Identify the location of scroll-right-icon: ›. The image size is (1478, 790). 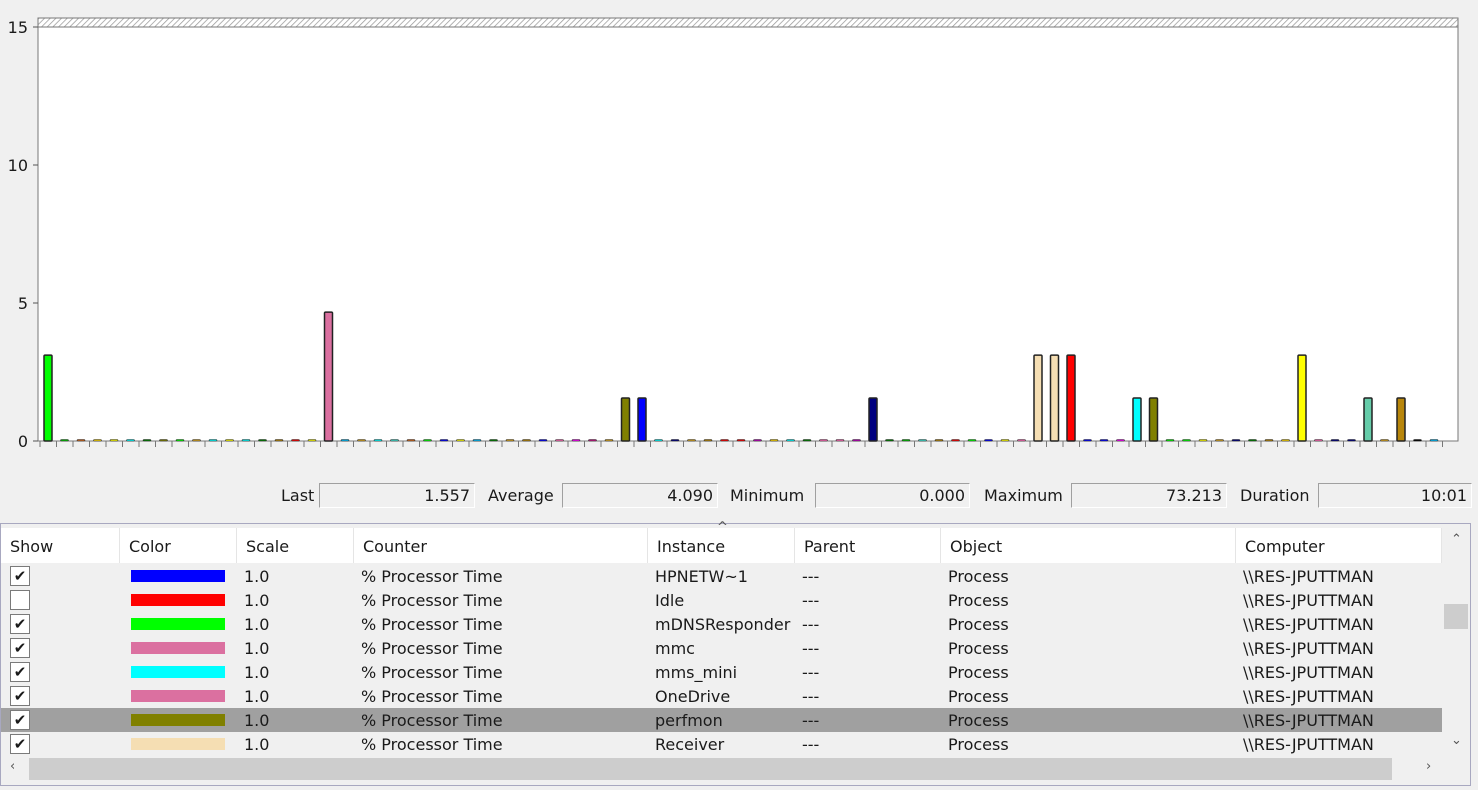
(1429, 766).